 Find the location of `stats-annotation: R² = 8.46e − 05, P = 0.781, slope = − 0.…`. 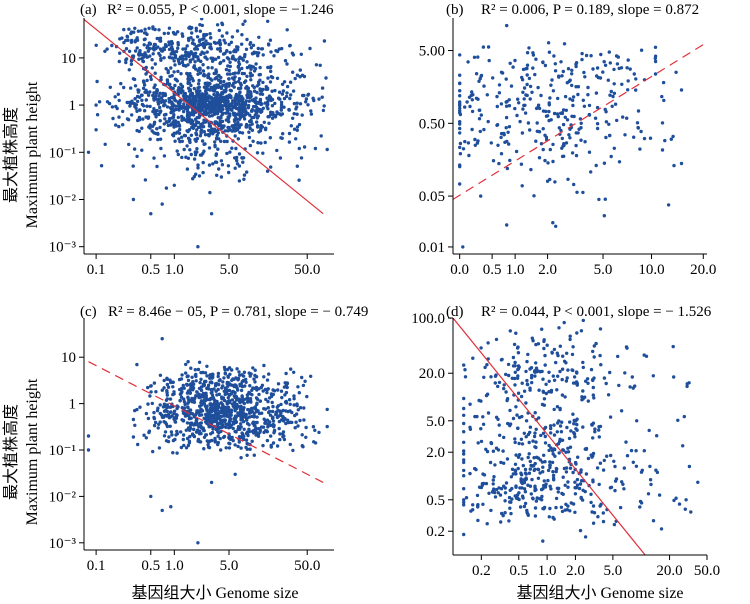

stats-annotation: R² = 8.46e − 05, P = 0.781, slope = − 0.… is located at coordinates (238, 312).